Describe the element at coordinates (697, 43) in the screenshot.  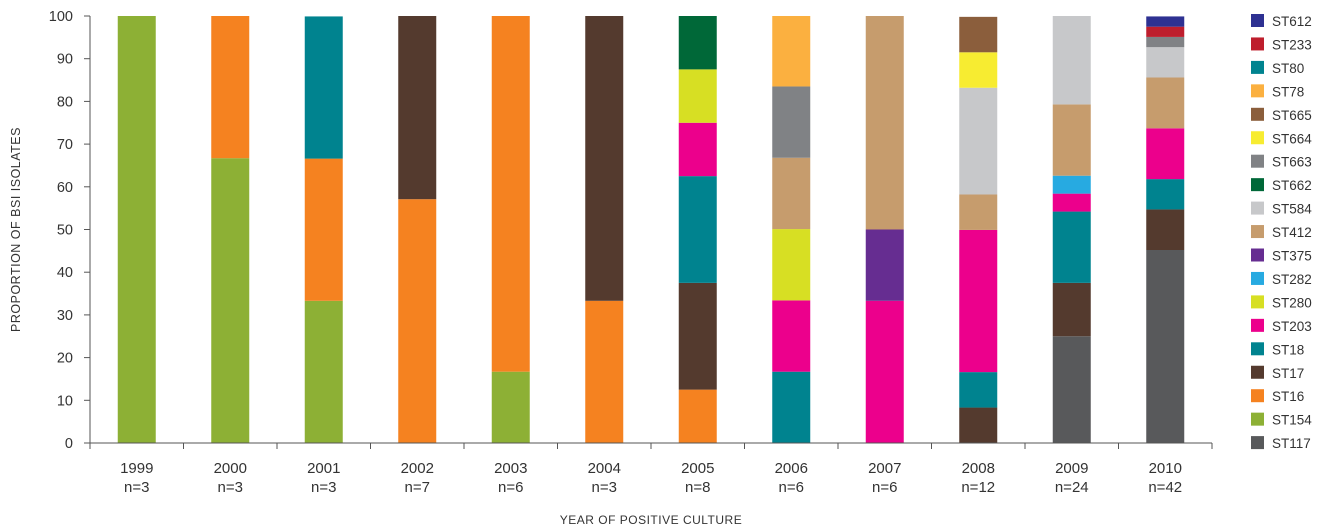
I see `bar-segment-st662` at that location.